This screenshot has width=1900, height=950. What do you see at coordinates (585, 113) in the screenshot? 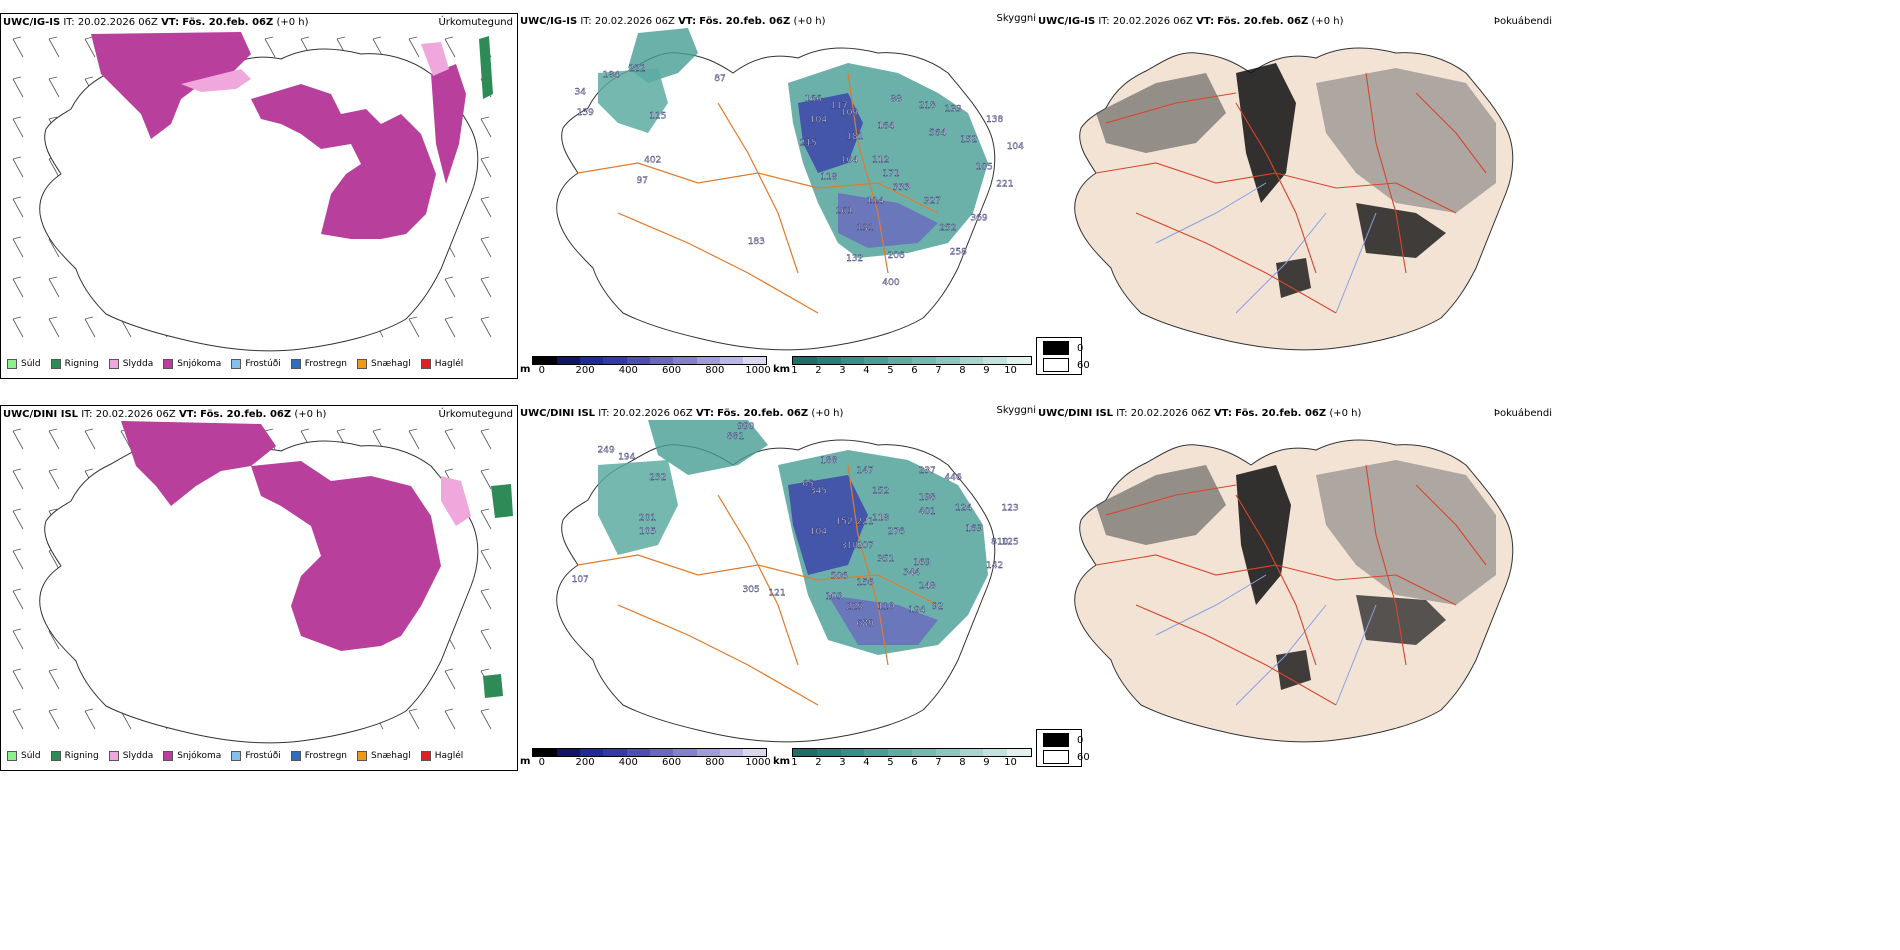
I see `cloud-base-label: 139` at bounding box center [585, 113].